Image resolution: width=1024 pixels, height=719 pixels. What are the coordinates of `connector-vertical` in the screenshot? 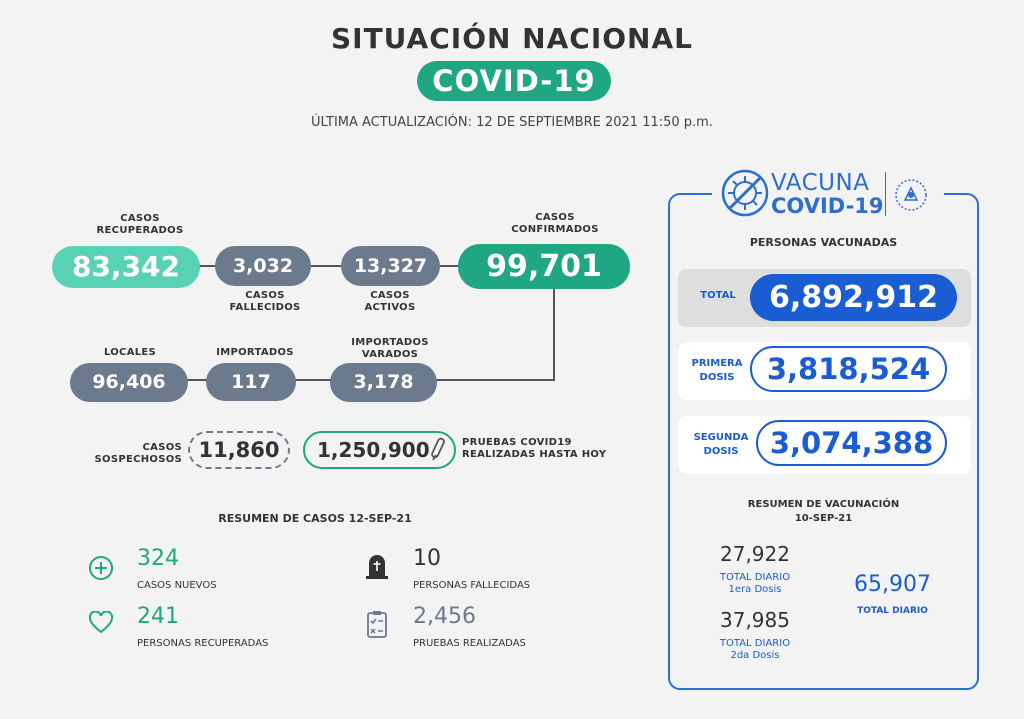 It's located at (554, 331).